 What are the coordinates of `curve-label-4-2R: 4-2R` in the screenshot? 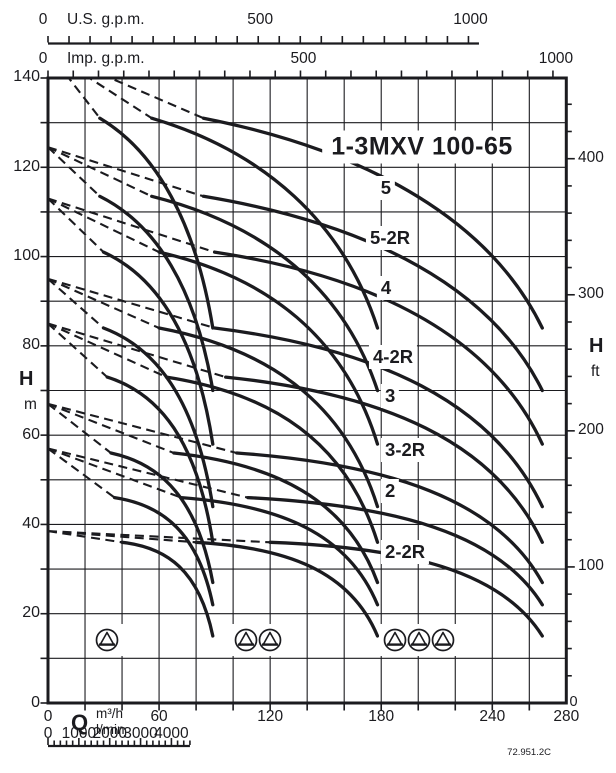 It's located at (393, 357).